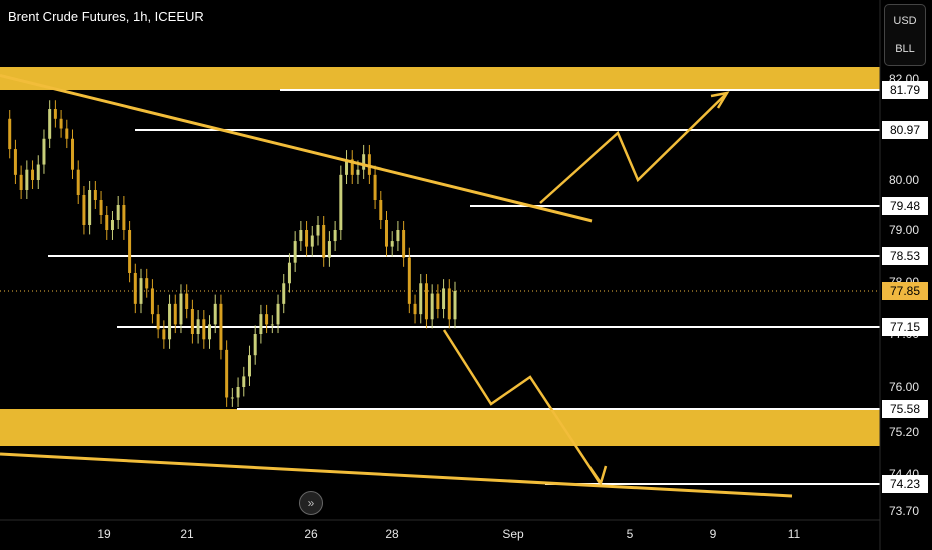 The width and height of the screenshot is (932, 550). I want to click on current-price-label-bg, so click(905, 291).